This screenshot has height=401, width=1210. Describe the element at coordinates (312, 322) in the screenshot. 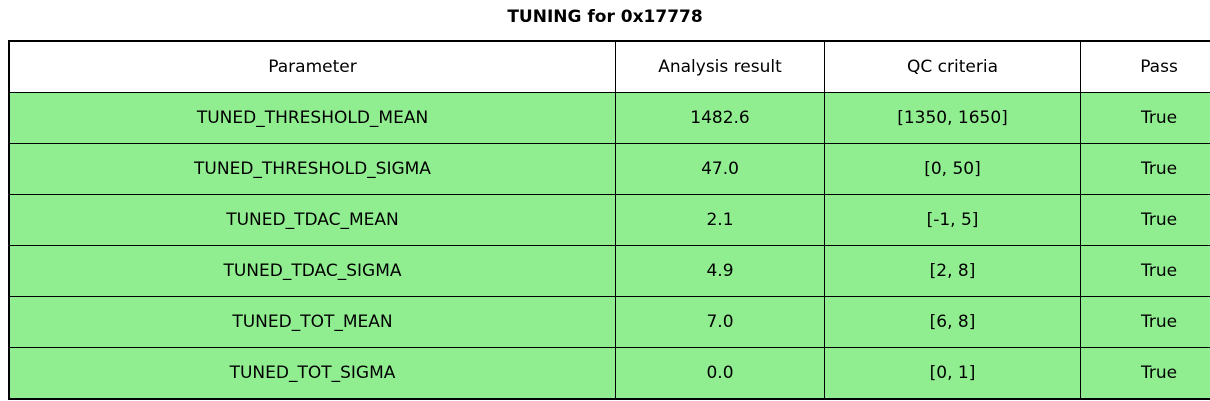

I see `cell-parameter: TUNED_TOT_MEAN` at that location.